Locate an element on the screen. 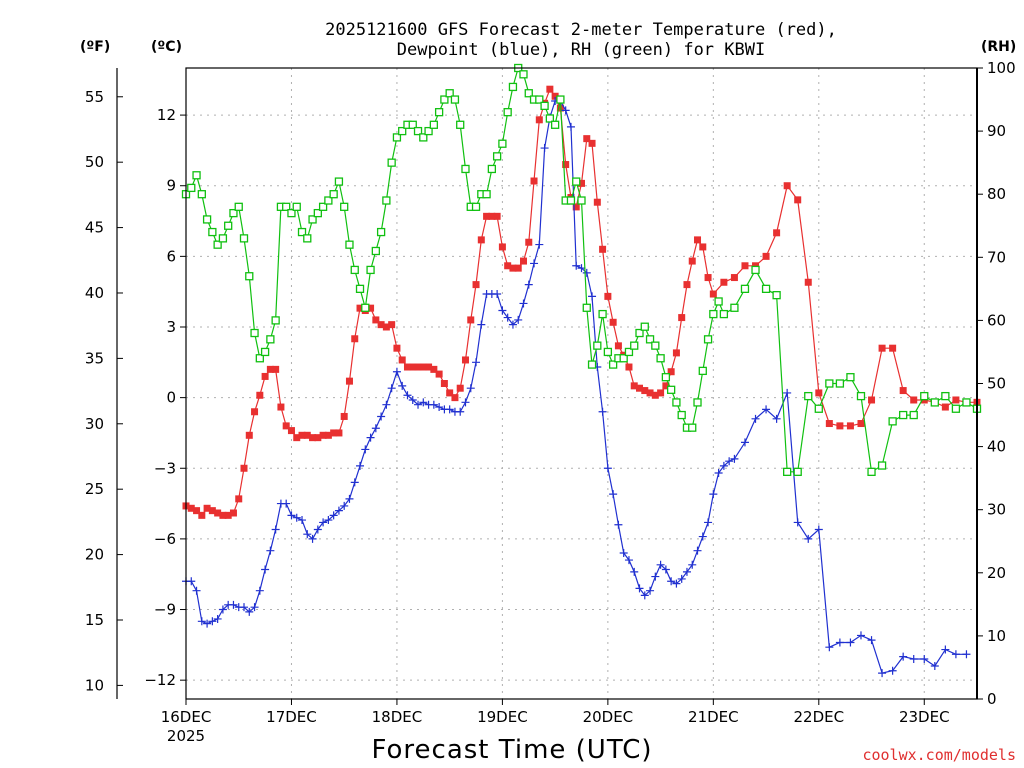  x-axis-label: Forecast Time (UTC) is located at coordinates (511, 750).